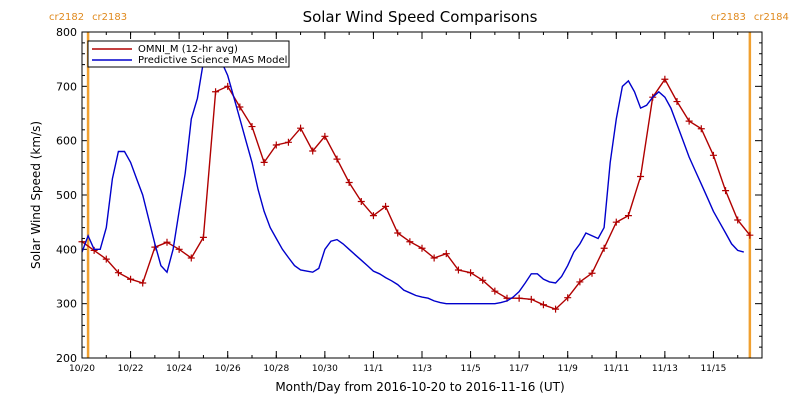 The height and width of the screenshot is (400, 800). What do you see at coordinates (470, 369) in the screenshot?
I see `x-tick-label: 11/5` at bounding box center [470, 369].